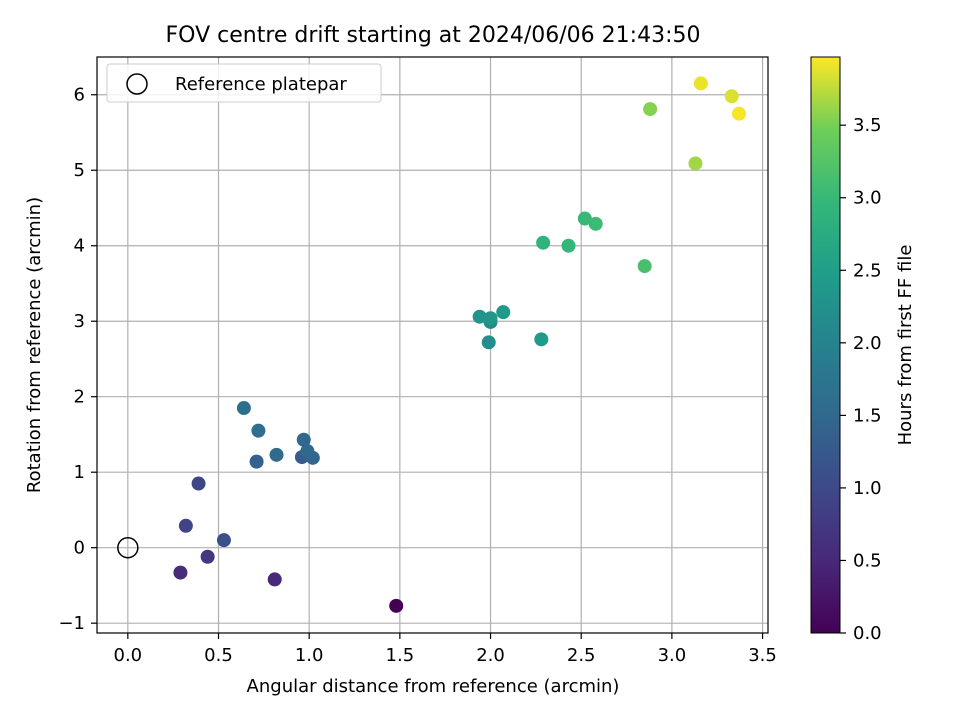  I want to click on legend-entry-reference: Reference platepar, so click(261, 84).